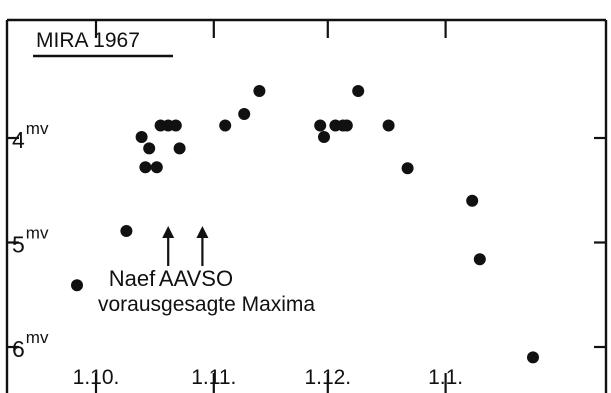 This screenshot has width=611, height=393. I want to click on x-tick-label: 1.11., so click(213, 377).